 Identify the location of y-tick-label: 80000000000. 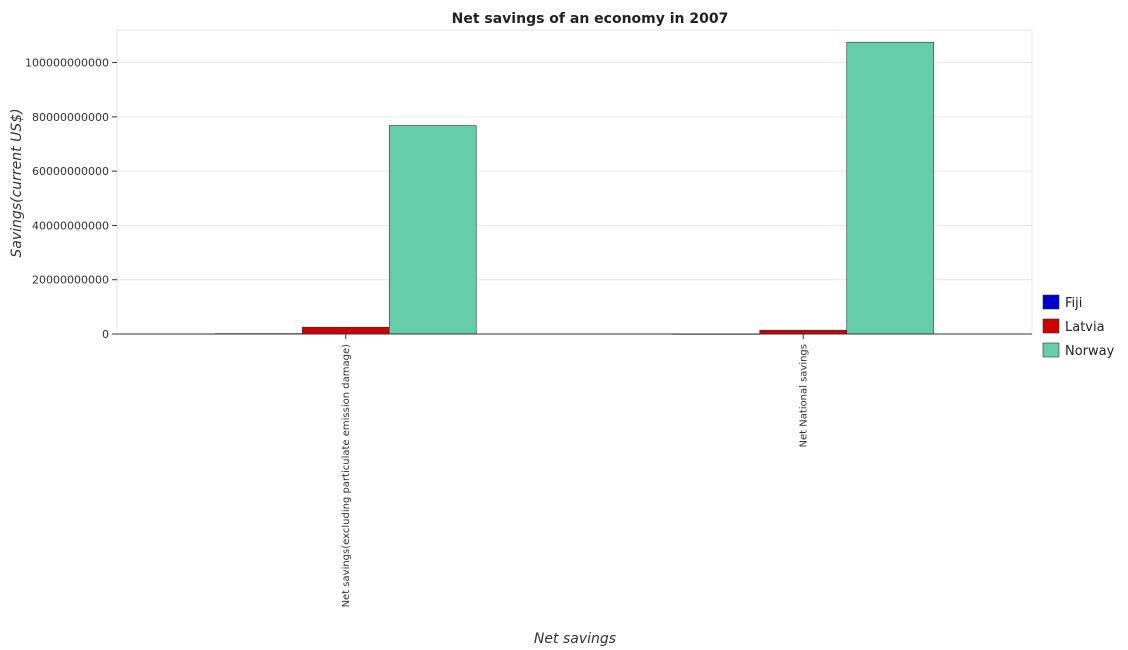
(70, 117).